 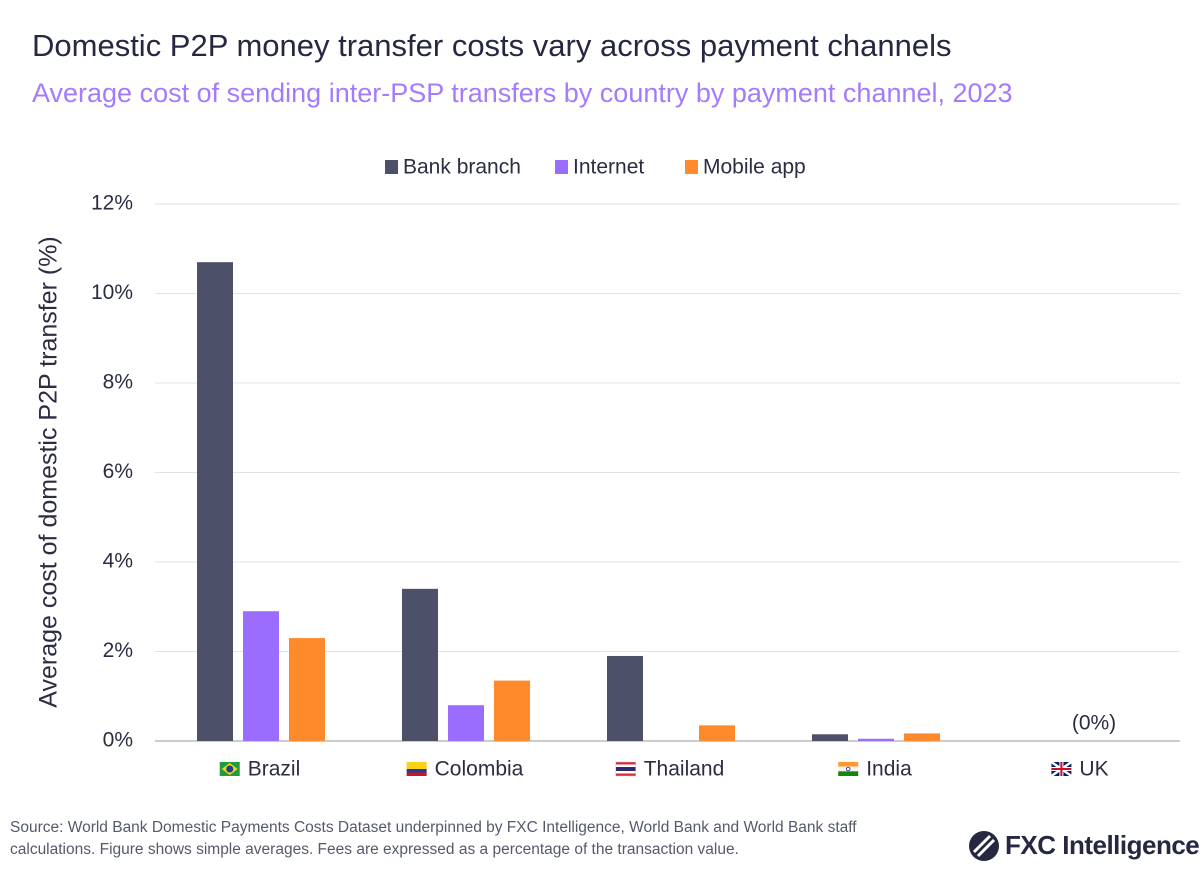 What do you see at coordinates (118, 650) in the screenshot?
I see `y-tick-label: 2%` at bounding box center [118, 650].